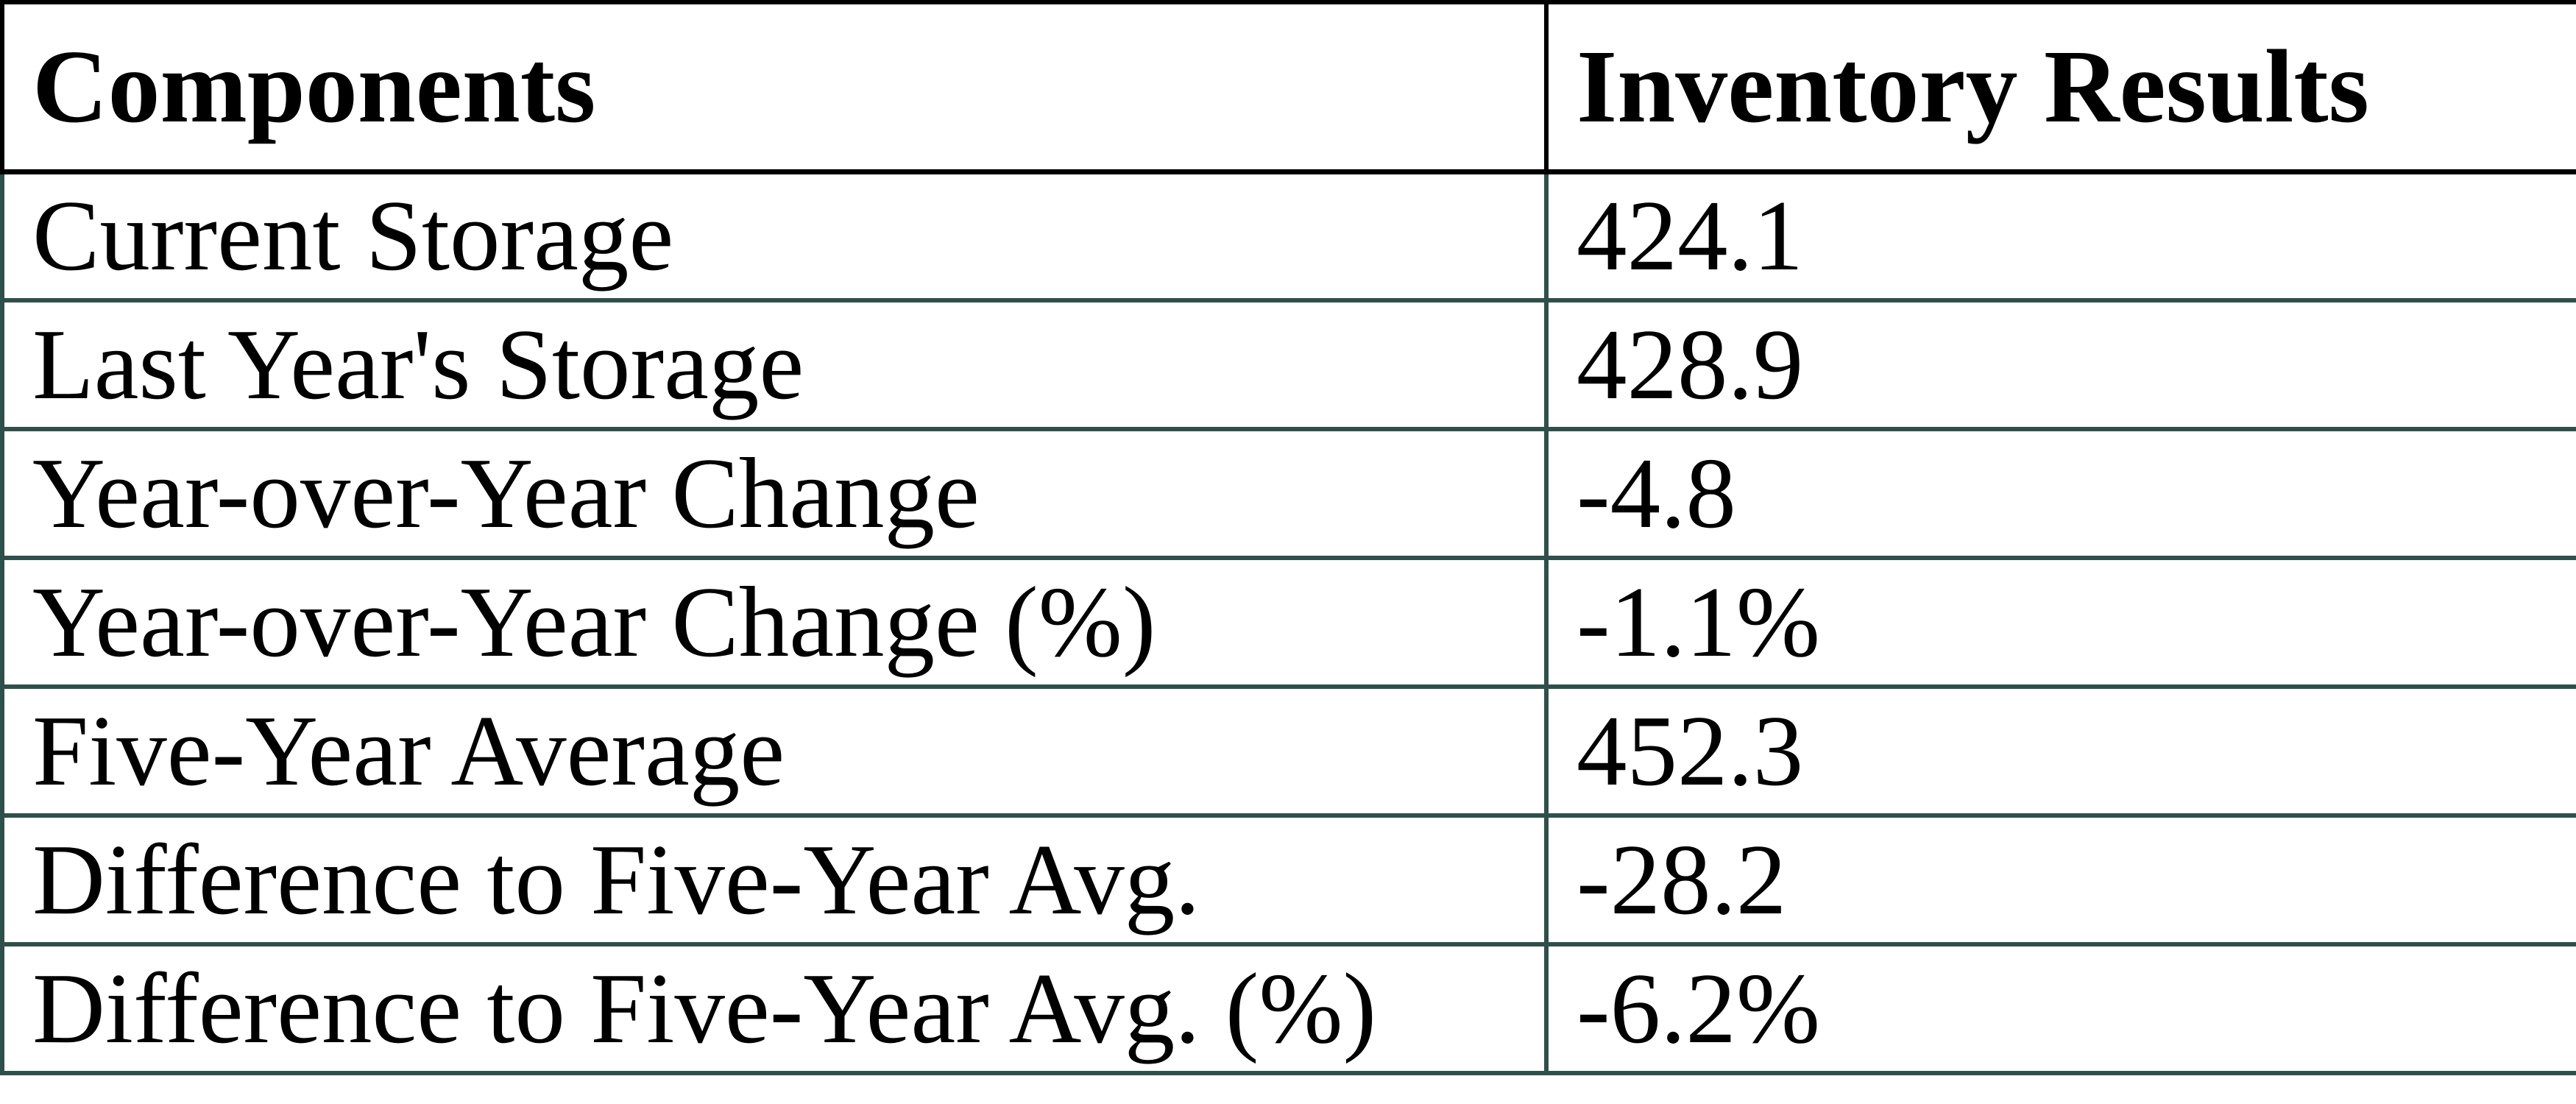 Image resolution: width=2576 pixels, height=1104 pixels. What do you see at coordinates (2060, 236) in the screenshot?
I see `result-cell: 424.1` at bounding box center [2060, 236].